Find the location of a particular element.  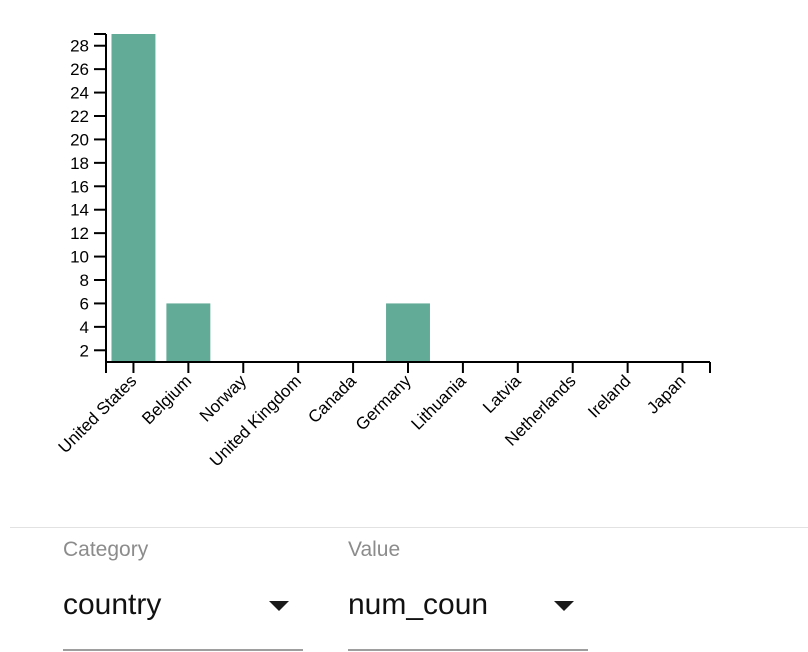

value-field: Value num_coun is located at coordinates (468, 593).